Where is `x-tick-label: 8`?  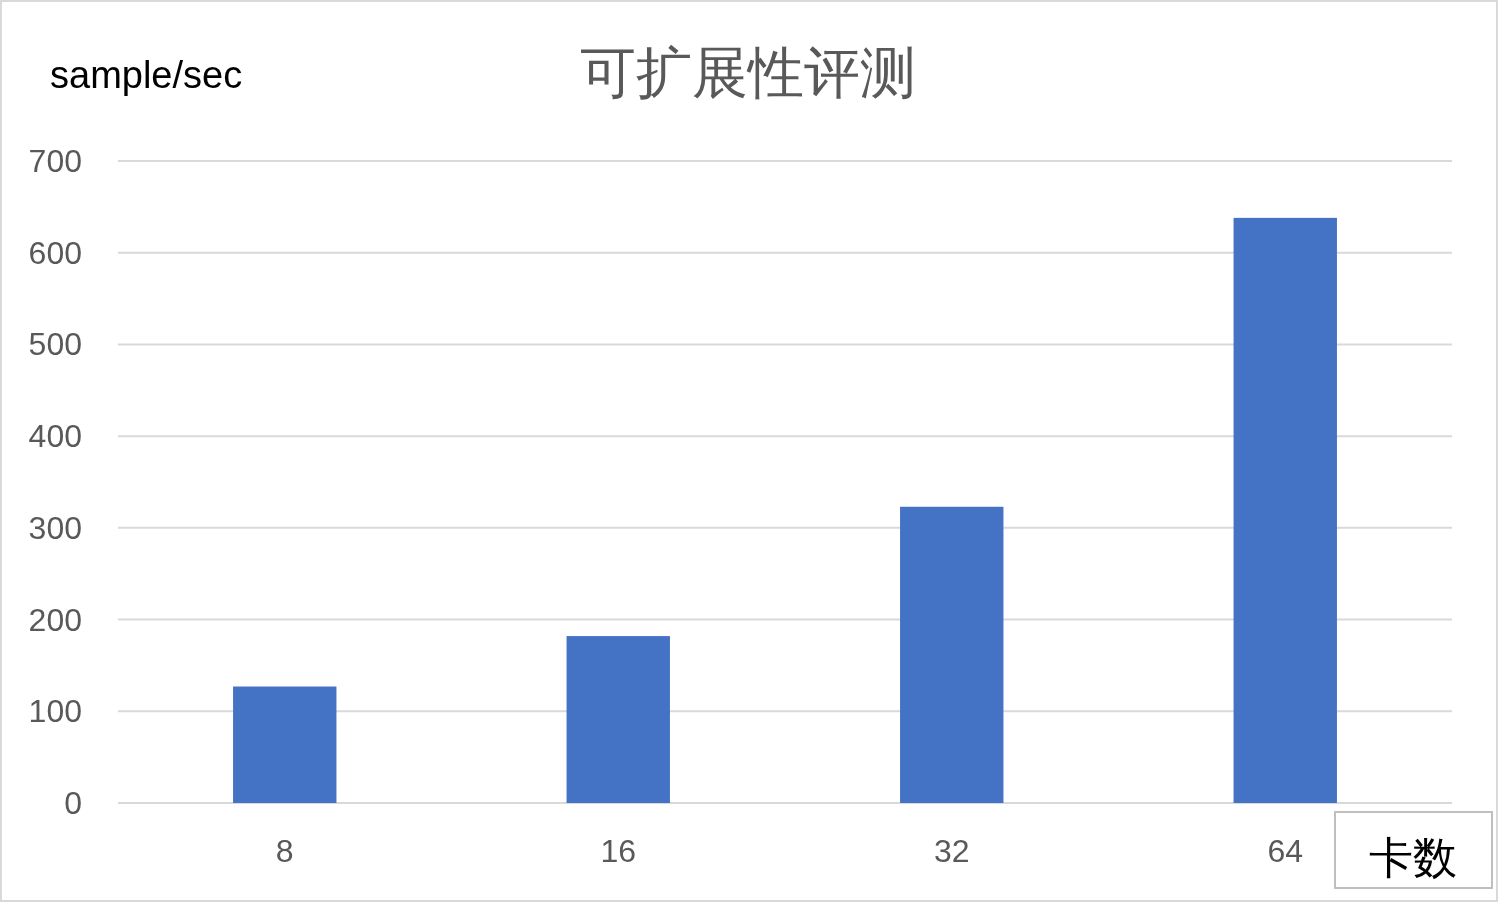 x-tick-label: 8 is located at coordinates (284, 851).